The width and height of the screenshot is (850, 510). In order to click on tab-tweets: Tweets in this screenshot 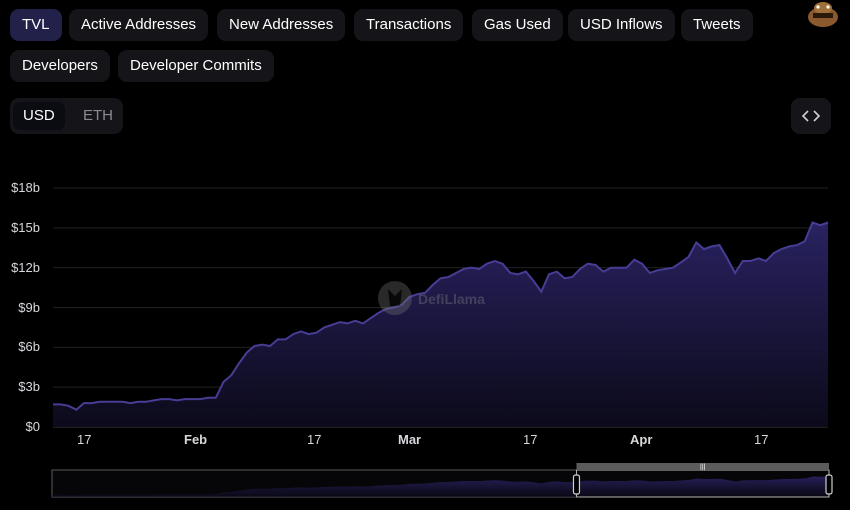, I will do `click(717, 25)`.